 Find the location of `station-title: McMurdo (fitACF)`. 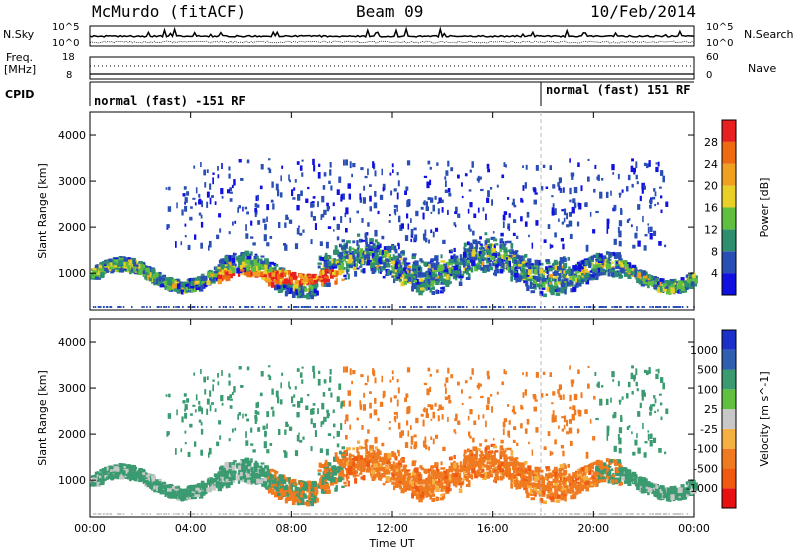

station-title: McMurdo (fitACF) is located at coordinates (169, 11).